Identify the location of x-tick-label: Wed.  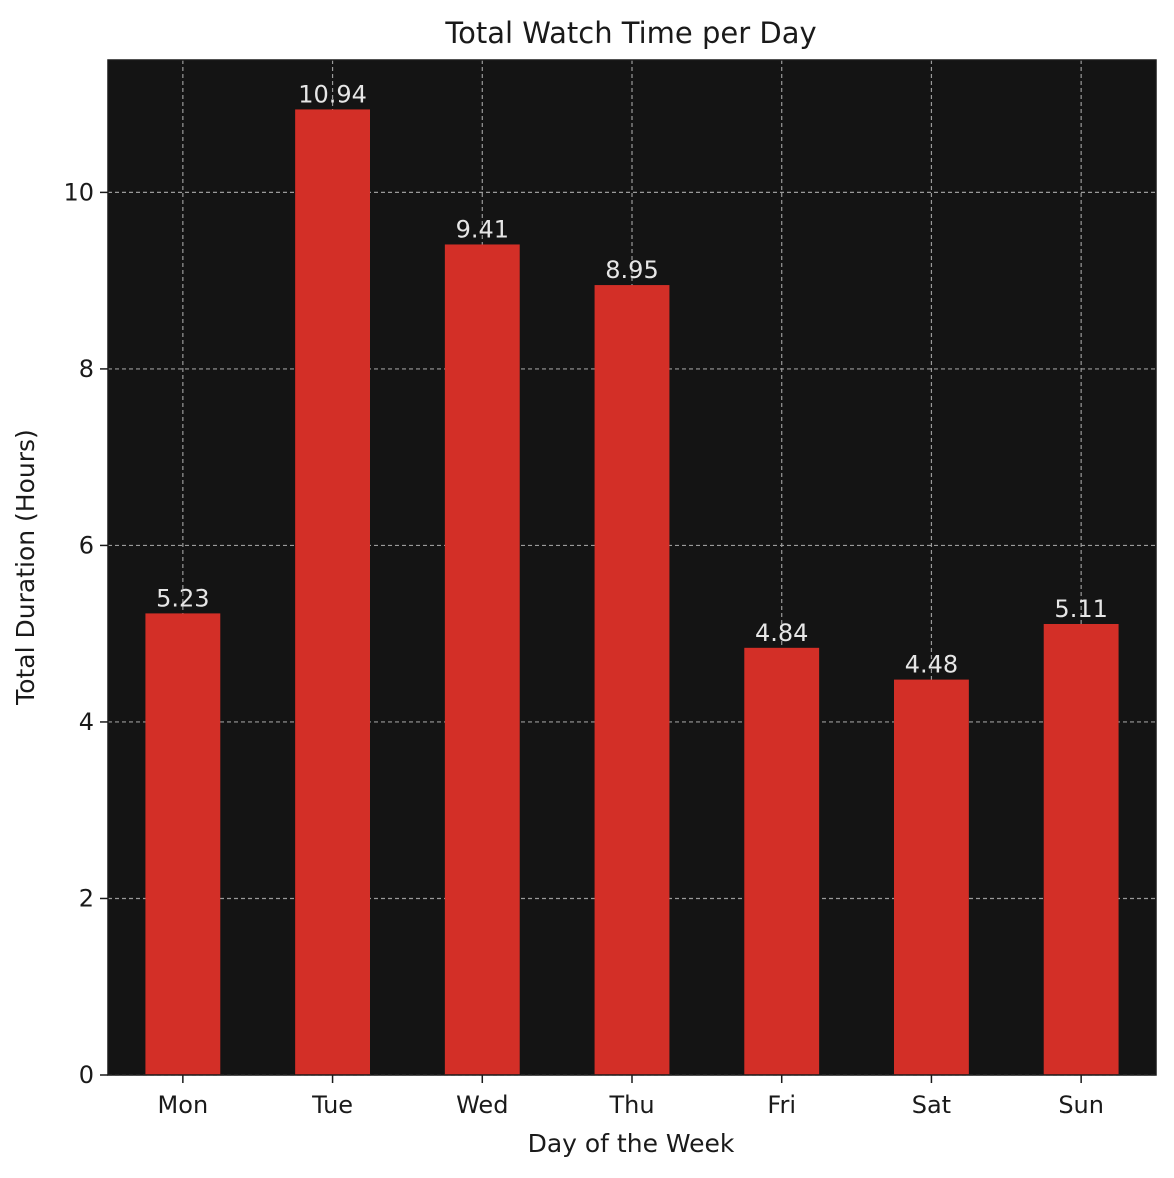
(482, 1105).